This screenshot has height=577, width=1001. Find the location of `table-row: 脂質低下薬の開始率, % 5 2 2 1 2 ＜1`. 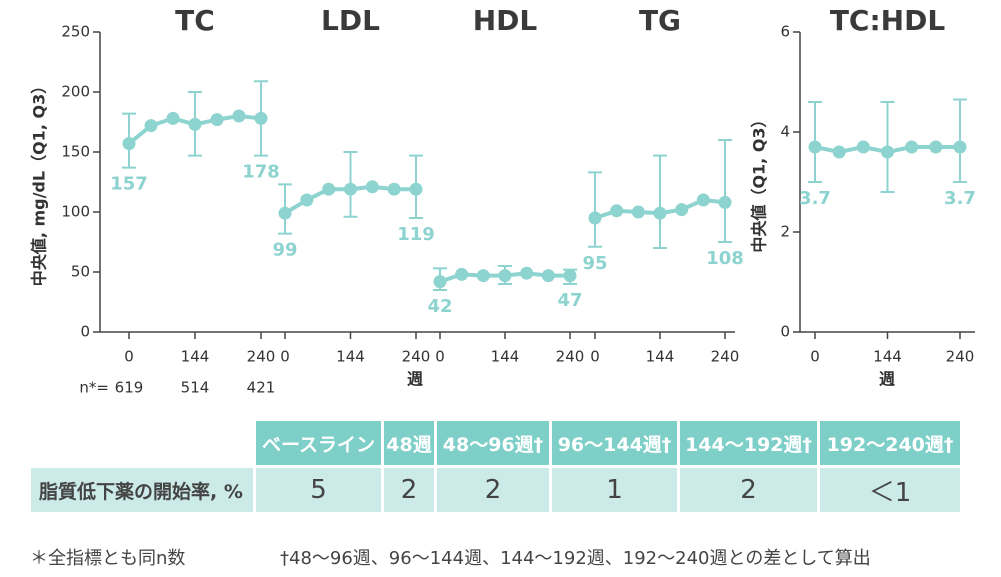

table-row: 脂質低下薬の開始率, % 5 2 2 1 2 ＜1 is located at coordinates (495, 490).